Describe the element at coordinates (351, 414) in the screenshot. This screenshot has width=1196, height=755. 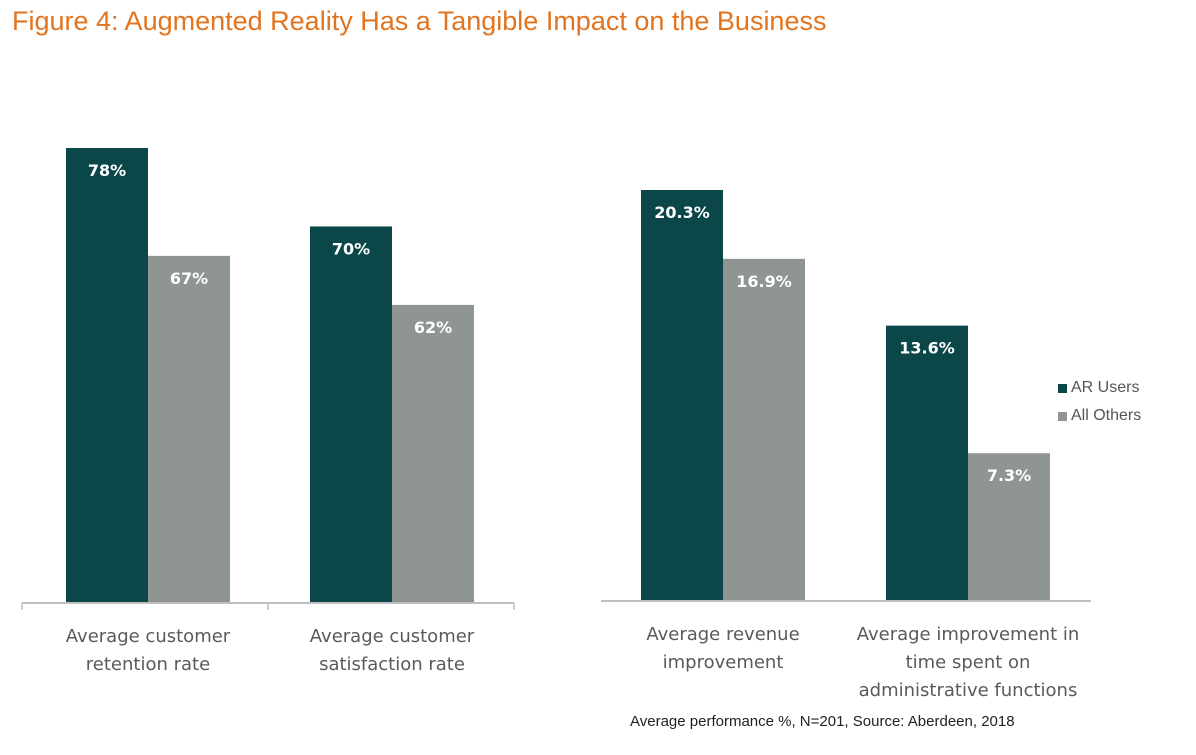
I see `bar-ar-users-chart1-group2` at that location.